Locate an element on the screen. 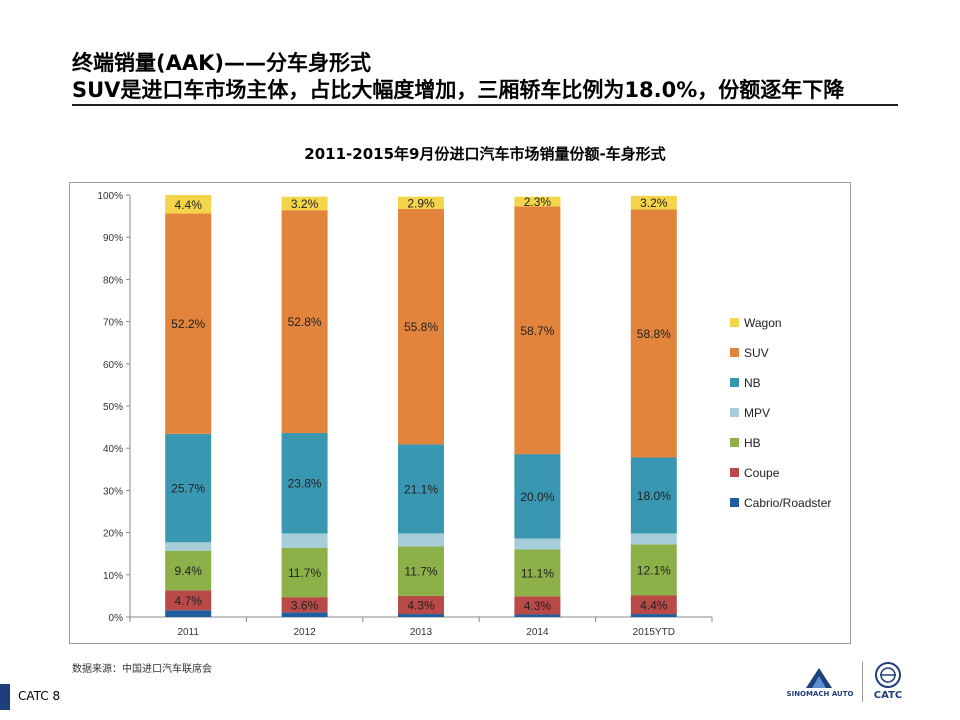  data-source-note: 数据来源：中国进口汽车联席会 is located at coordinates (142, 669).